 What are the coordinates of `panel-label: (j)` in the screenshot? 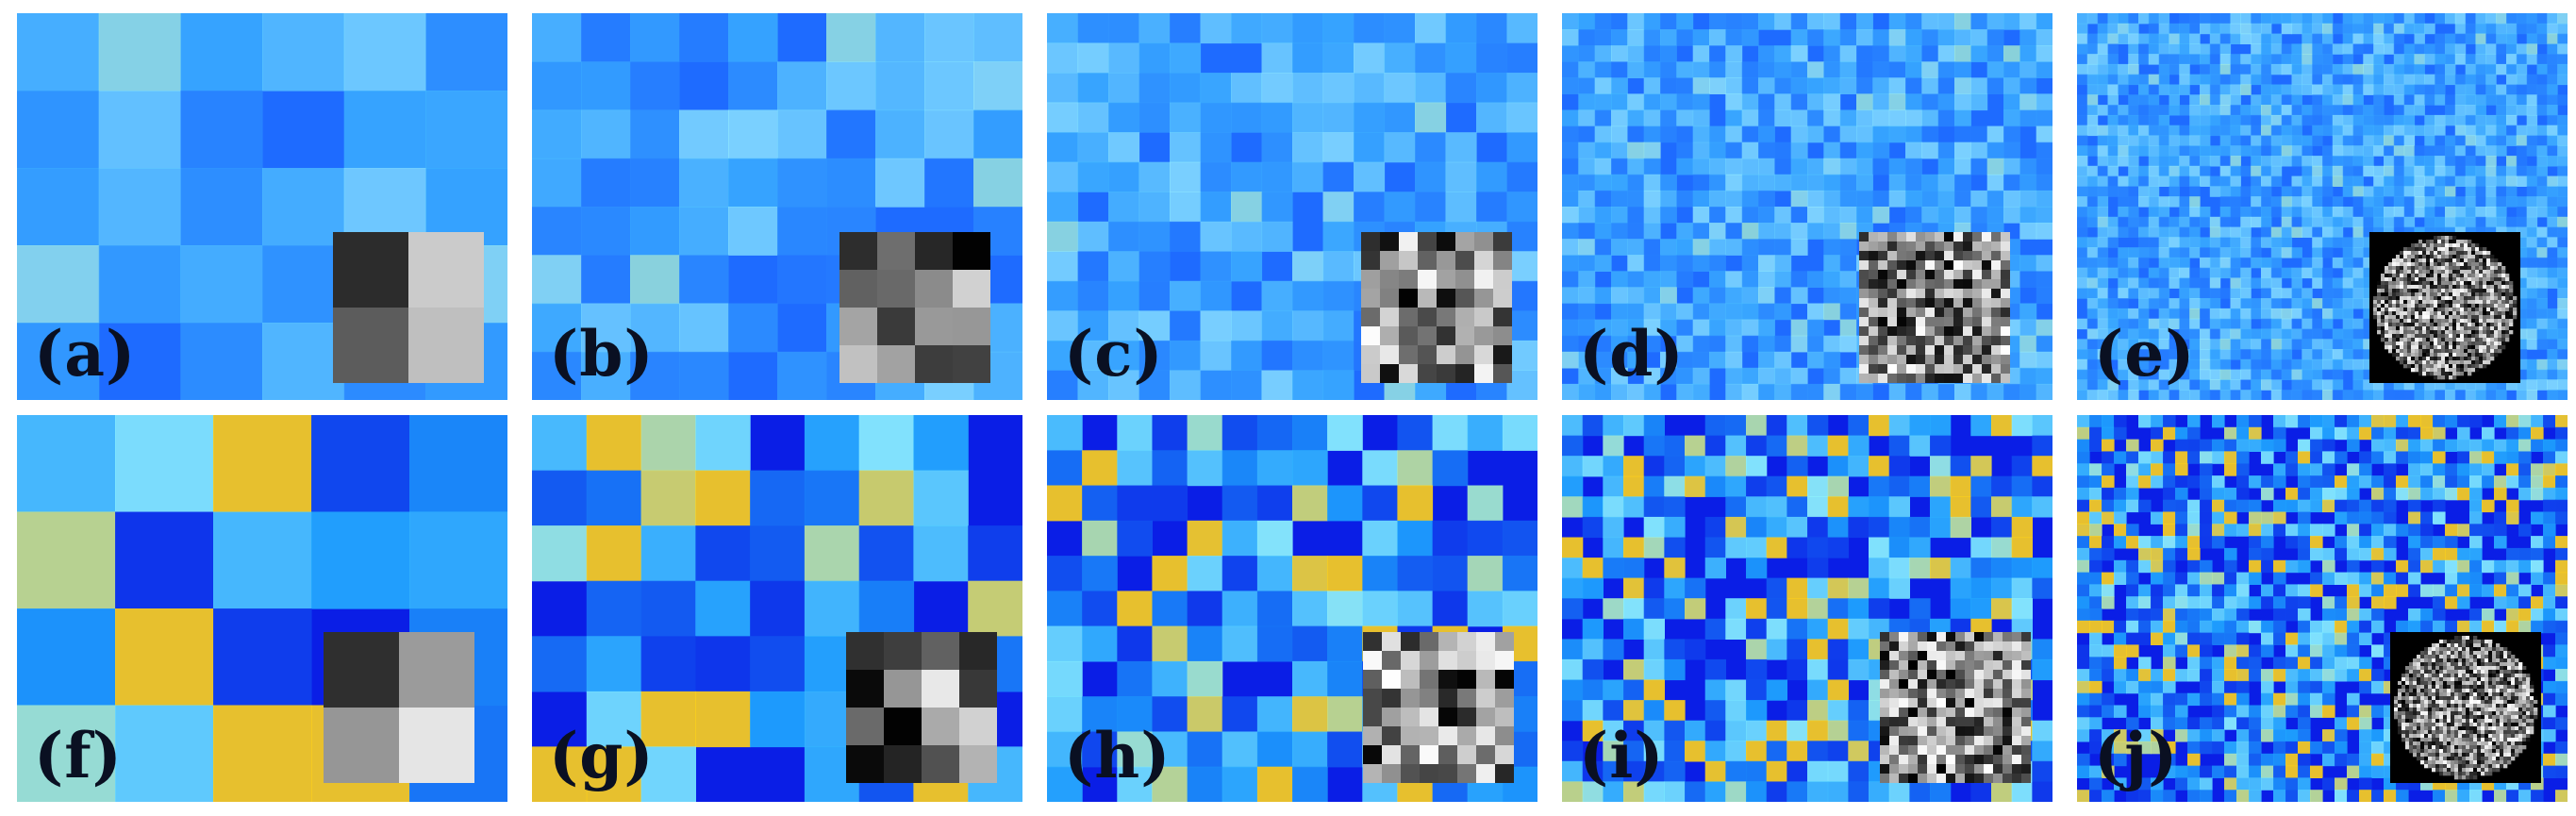 It's located at (2136, 755).